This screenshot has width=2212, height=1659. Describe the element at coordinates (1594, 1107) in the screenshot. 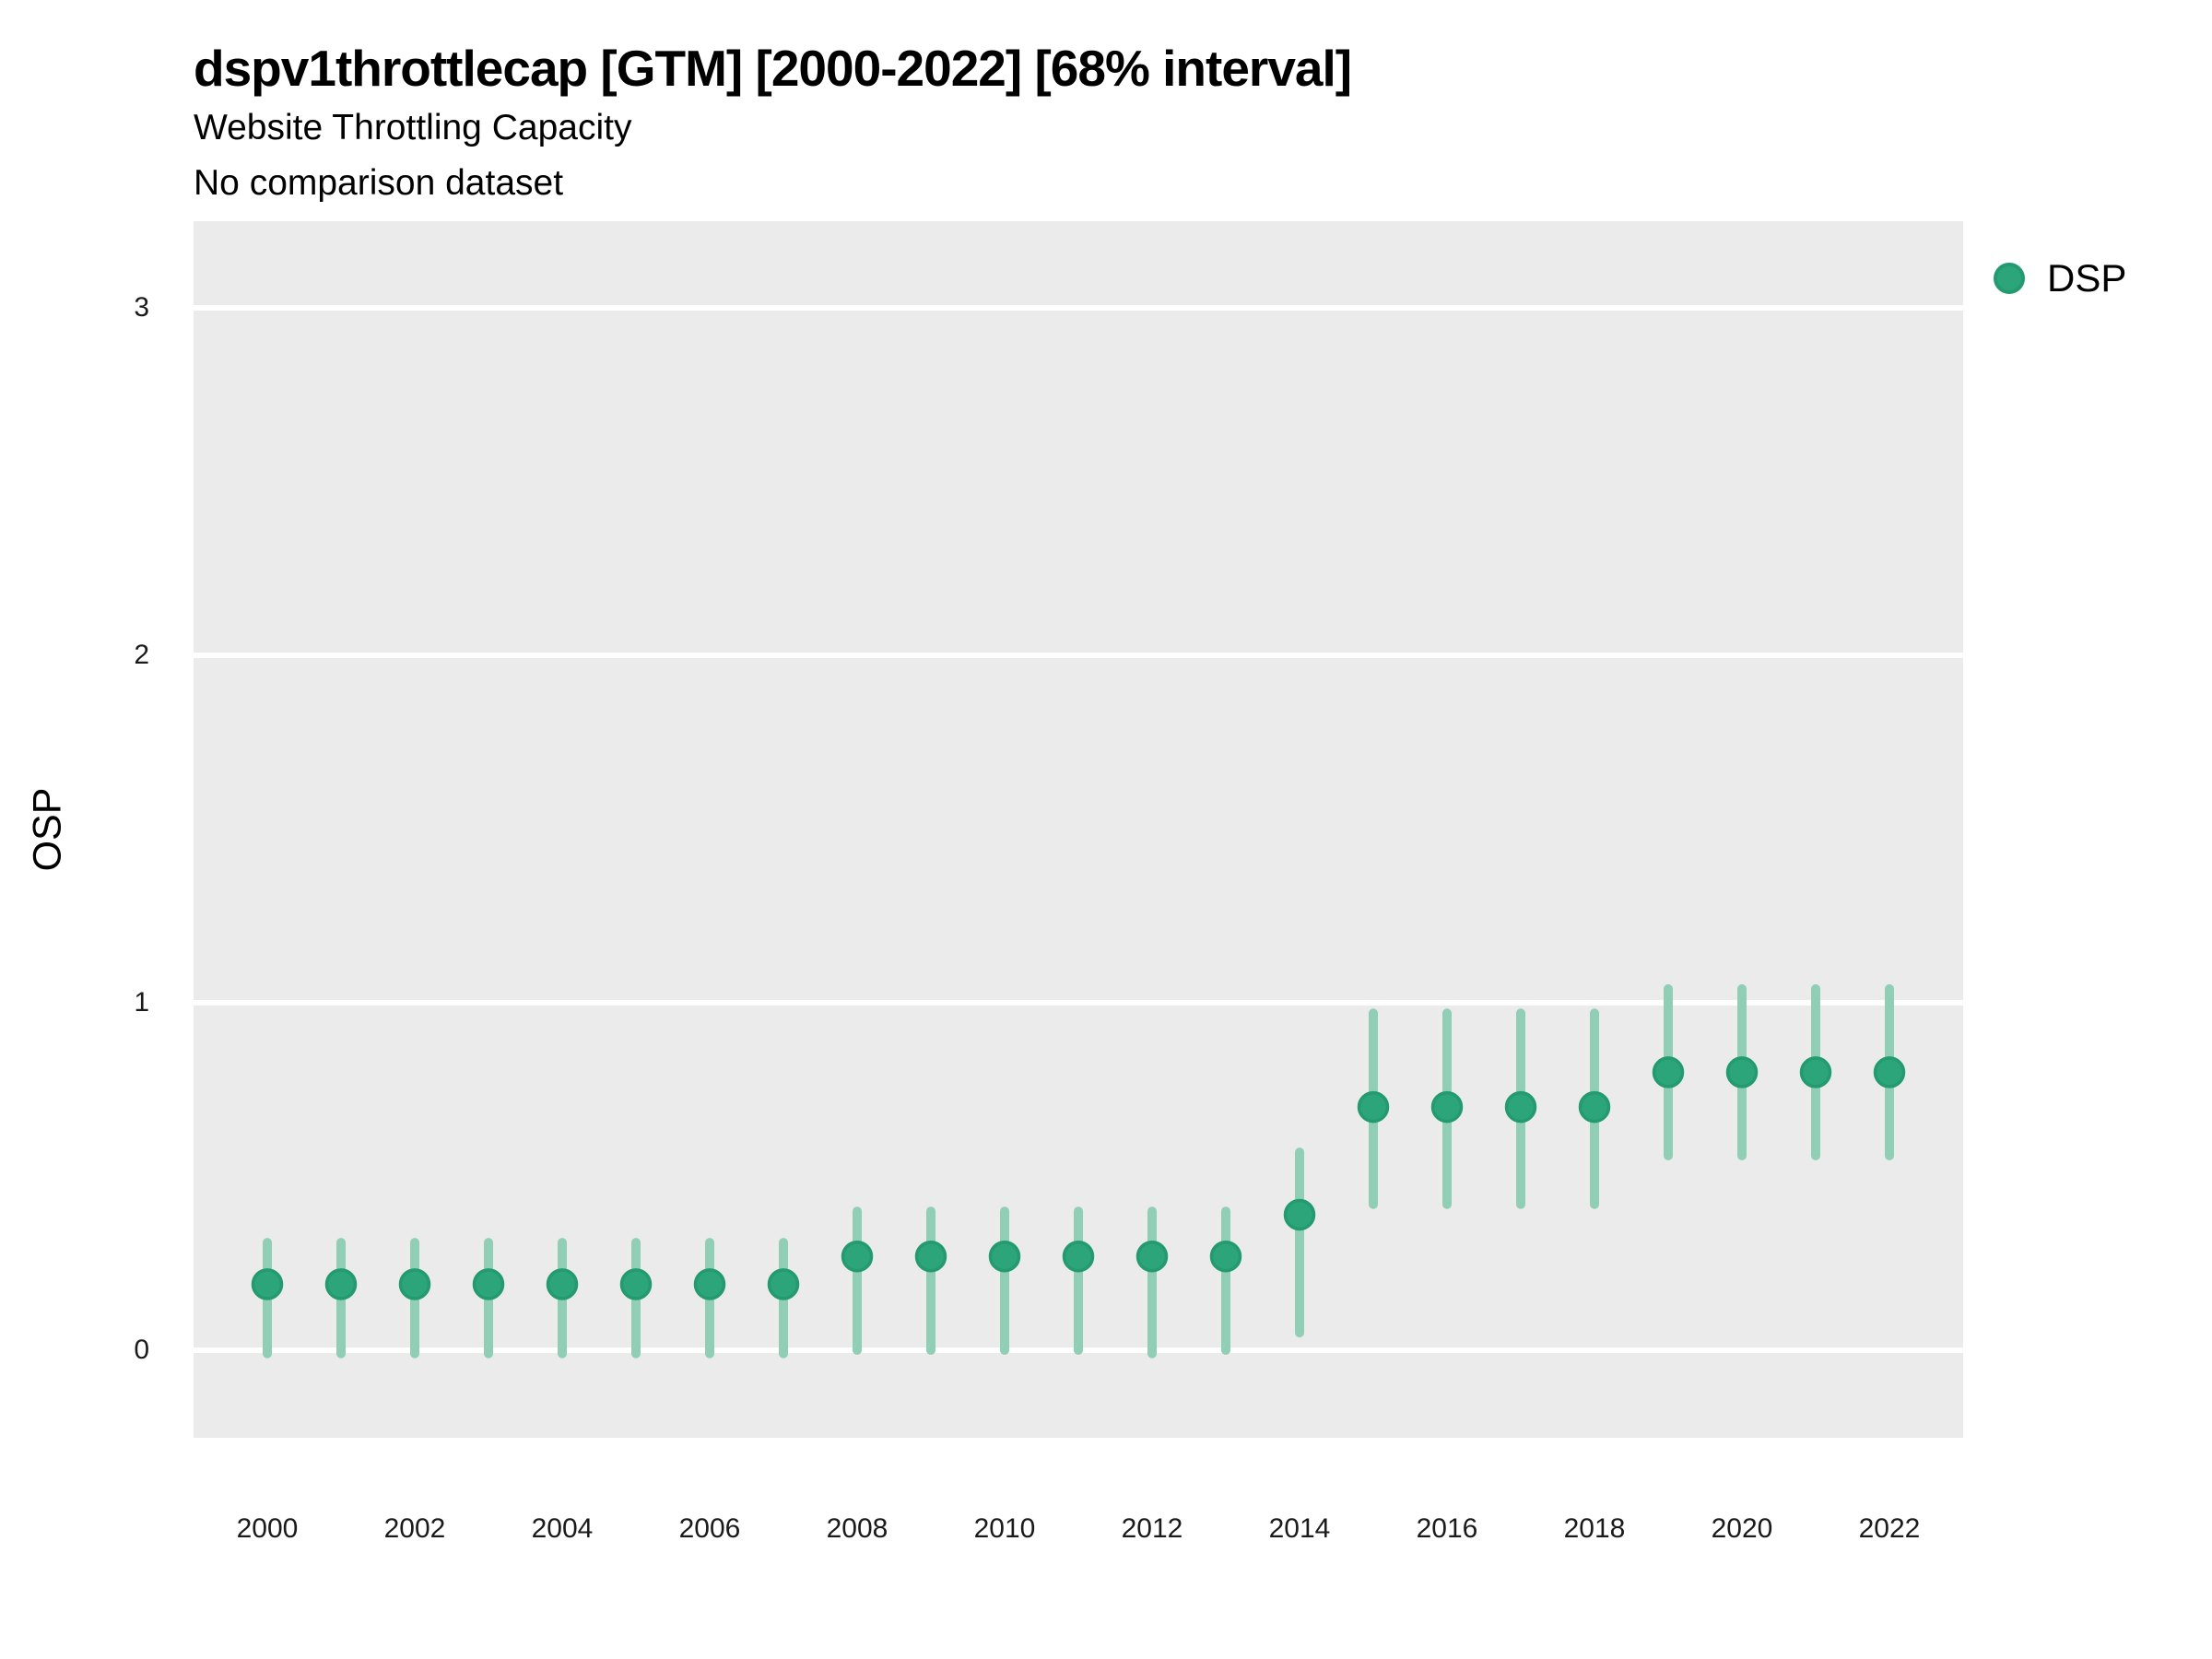

I see `data-point-2018` at that location.